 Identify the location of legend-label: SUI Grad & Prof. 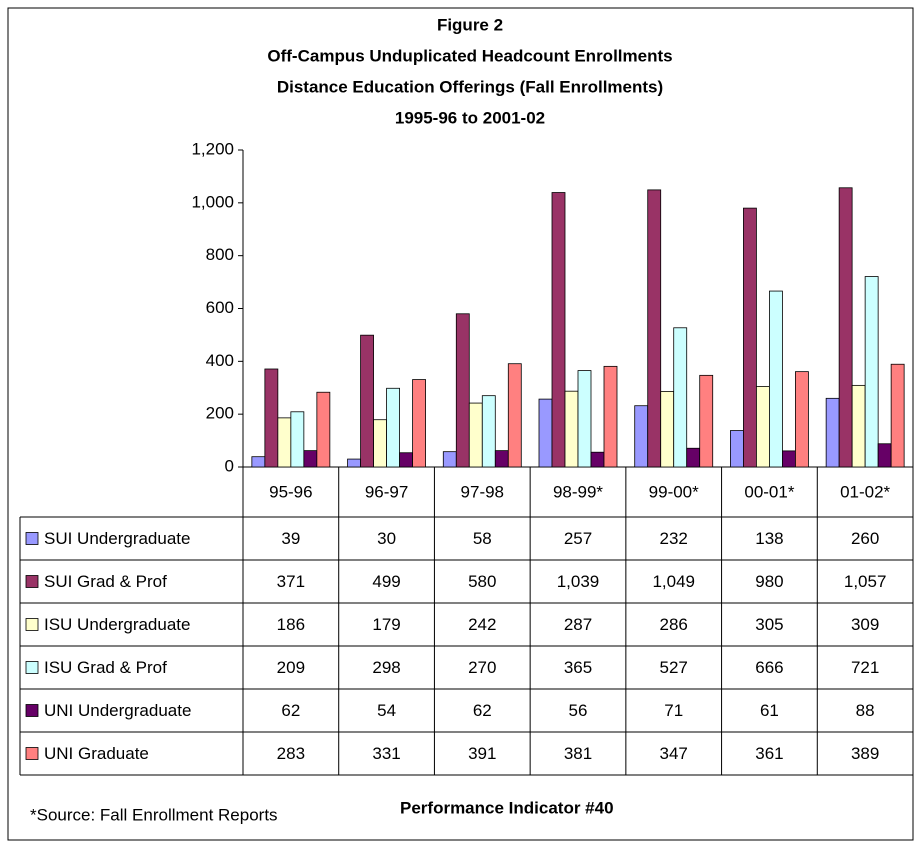
(105, 581).